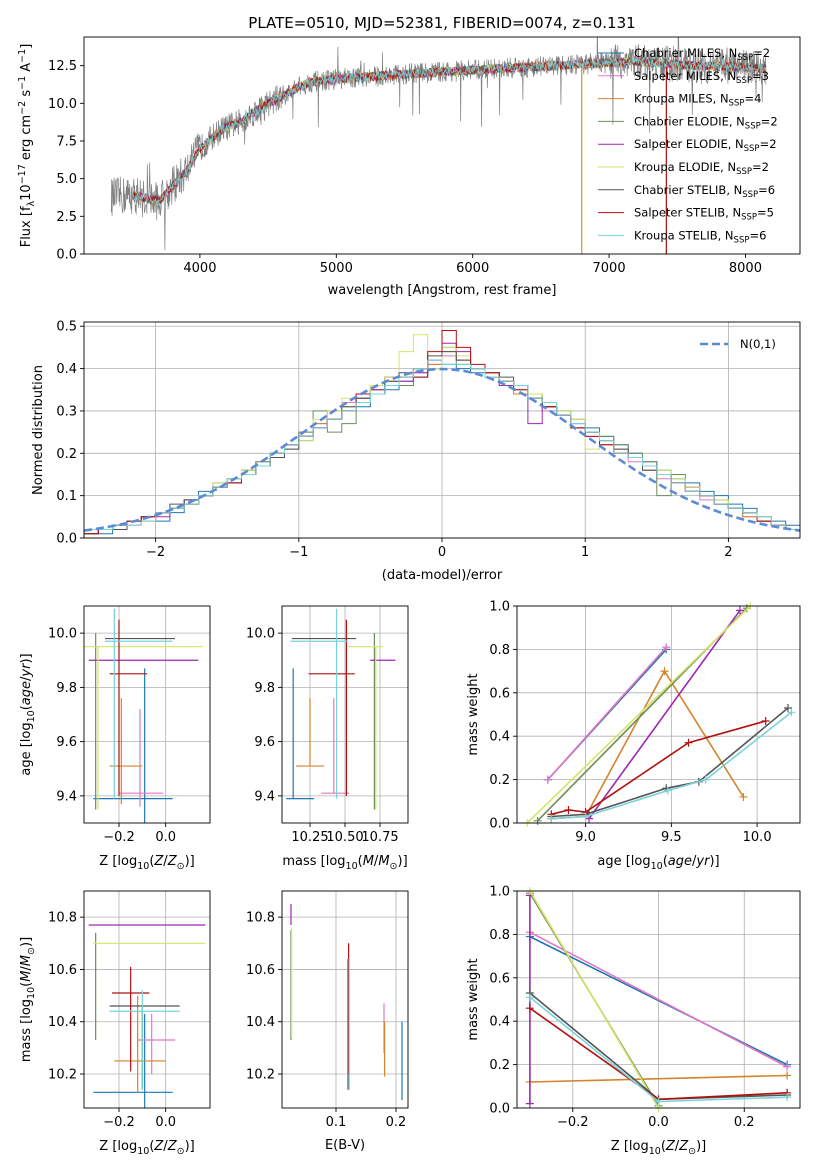 This screenshot has height=1174, width=819. I want to click on legend-label: Chabrier ELODIE, NSSP=2, so click(706, 122).